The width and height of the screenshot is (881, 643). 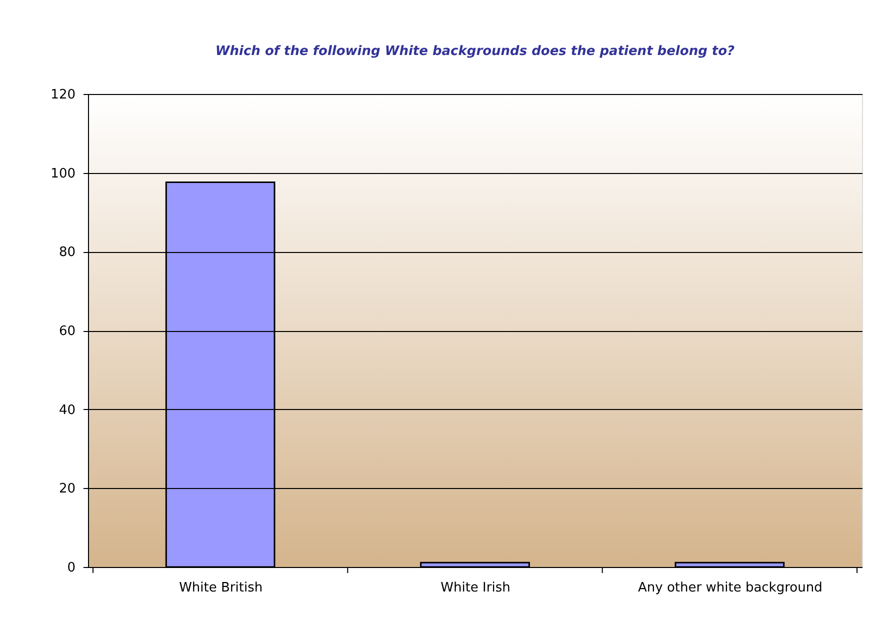 I want to click on y-tick-label: 40, so click(x=67, y=410).